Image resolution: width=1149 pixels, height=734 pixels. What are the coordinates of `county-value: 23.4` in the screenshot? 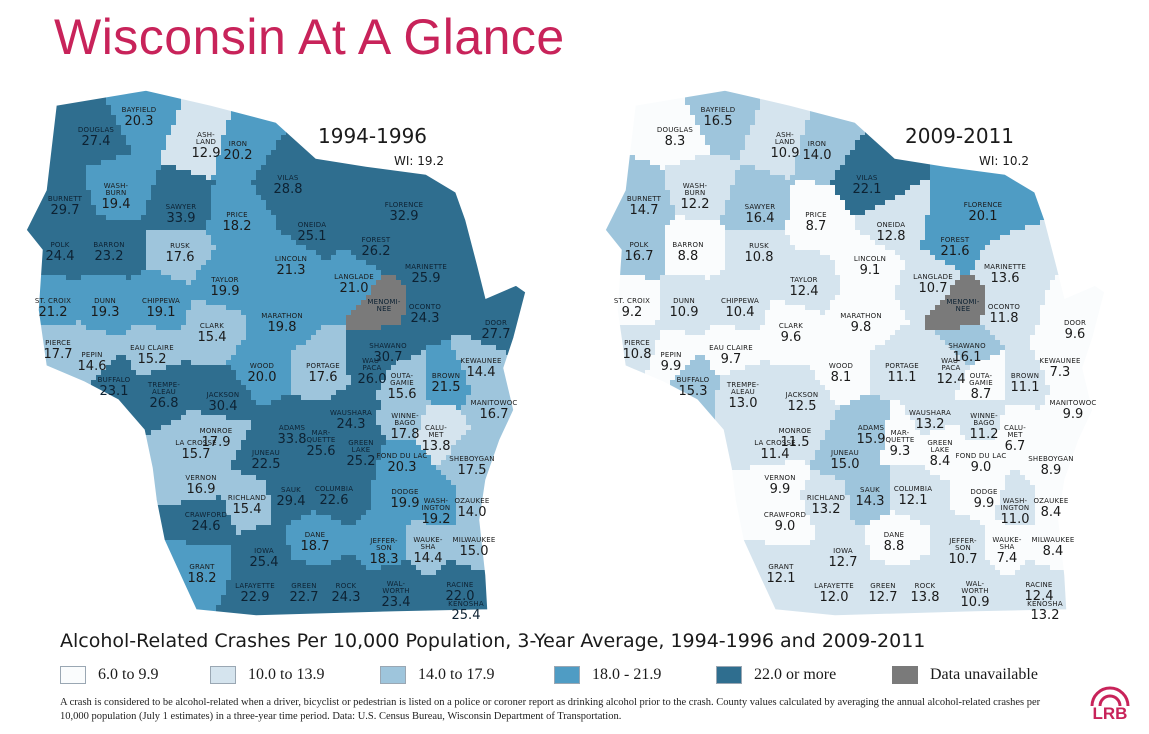 It's located at (396, 602).